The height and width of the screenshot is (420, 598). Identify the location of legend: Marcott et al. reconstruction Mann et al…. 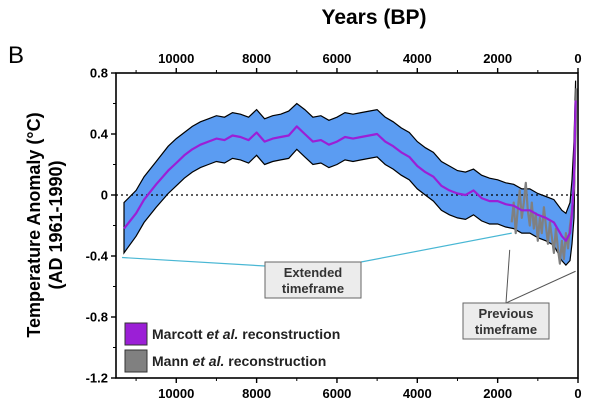
(232, 347).